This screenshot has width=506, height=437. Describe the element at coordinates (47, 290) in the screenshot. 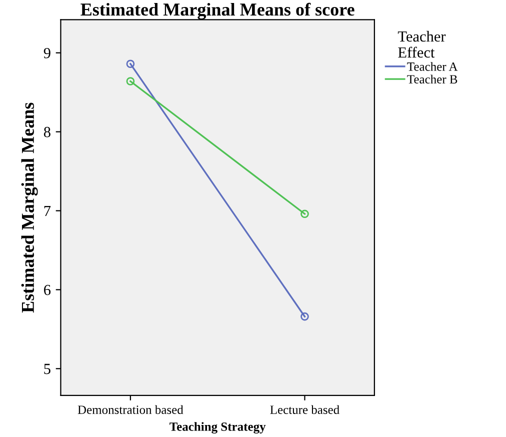

I see `y-tick-label: 6` at that location.